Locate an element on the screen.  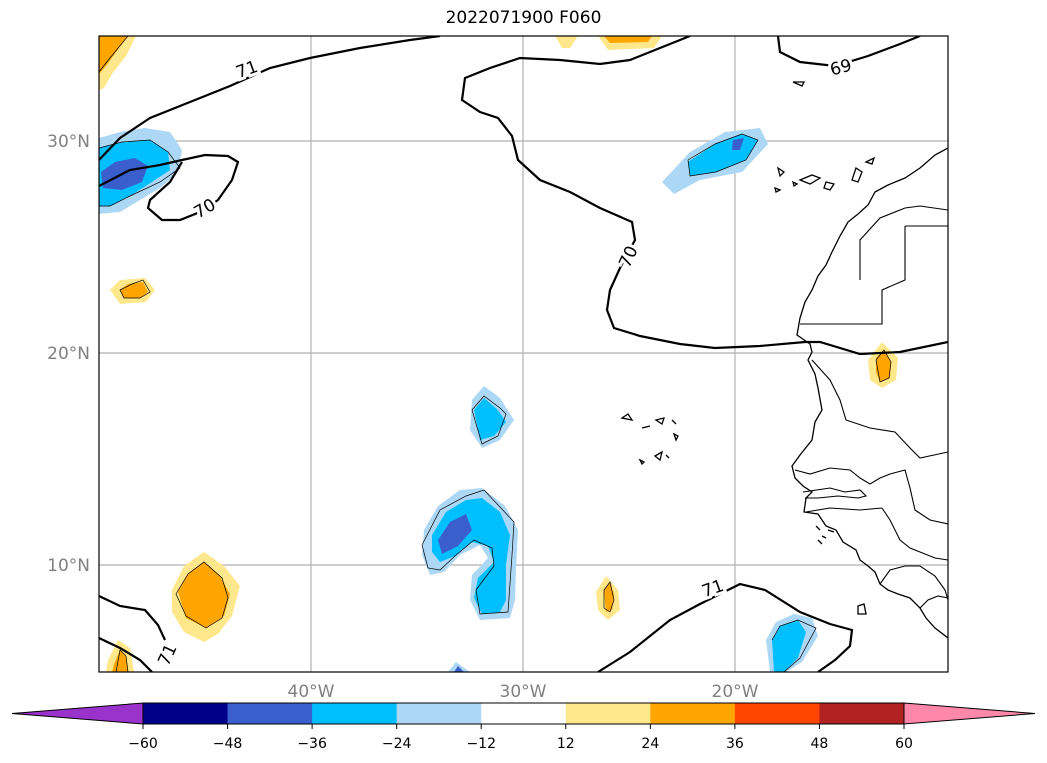
colorbar-frame is located at coordinates (523, 713).